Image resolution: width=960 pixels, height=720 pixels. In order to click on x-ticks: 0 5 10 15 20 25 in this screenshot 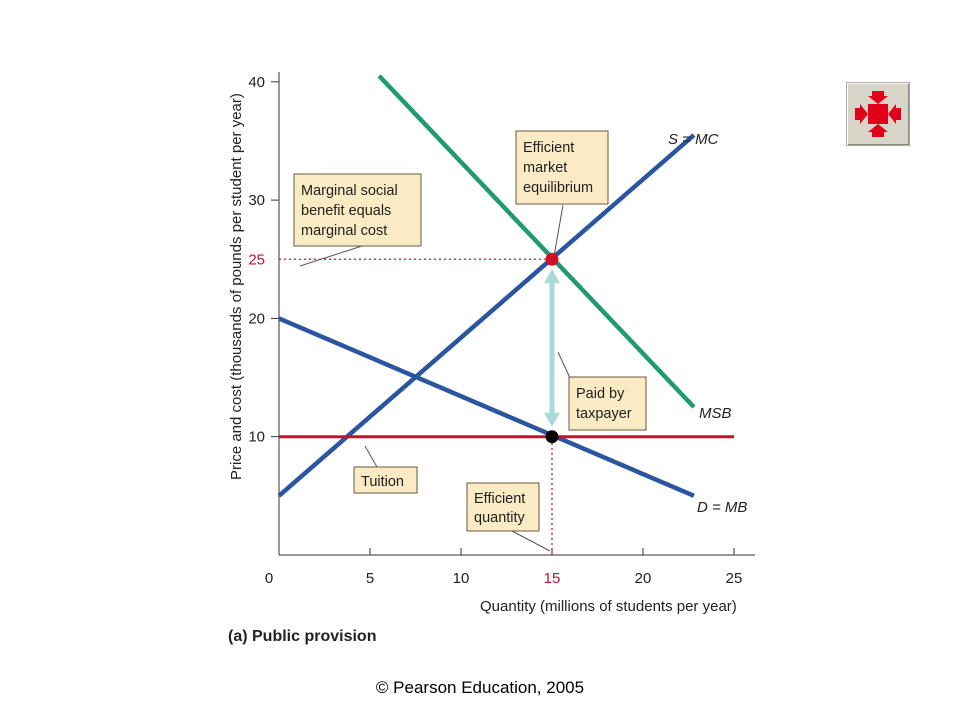, I will do `click(504, 567)`.